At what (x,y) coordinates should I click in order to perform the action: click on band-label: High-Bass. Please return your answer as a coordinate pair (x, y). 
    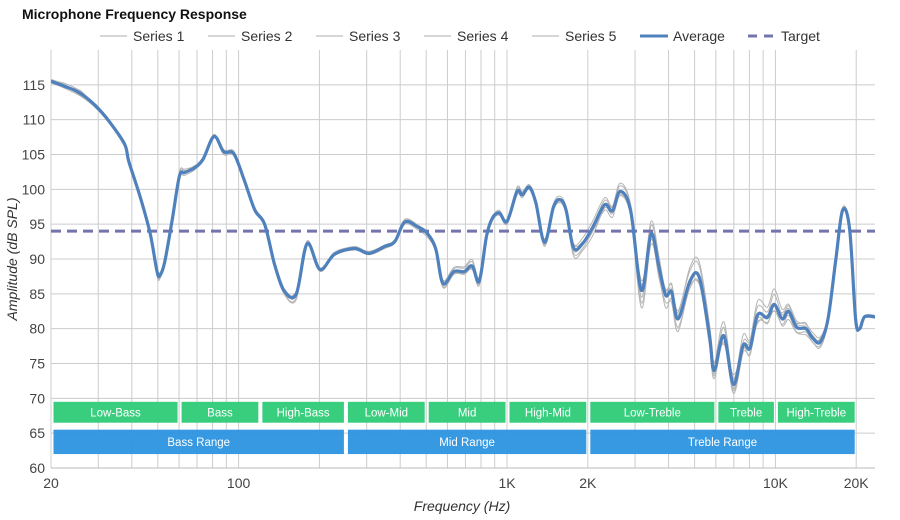
    Looking at the image, I should click on (303, 413).